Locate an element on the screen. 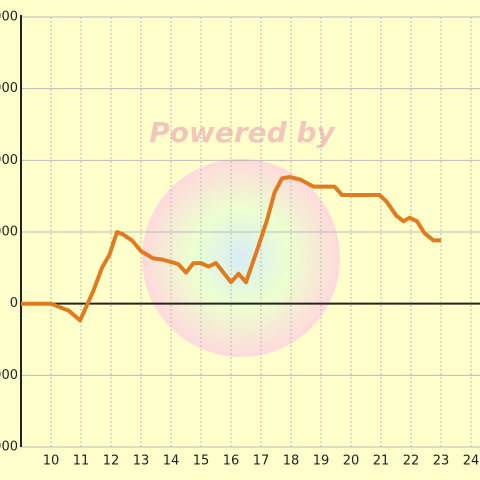 The height and width of the screenshot is (480, 480). y-tick-label: 12,000 is located at coordinates (9, 17).